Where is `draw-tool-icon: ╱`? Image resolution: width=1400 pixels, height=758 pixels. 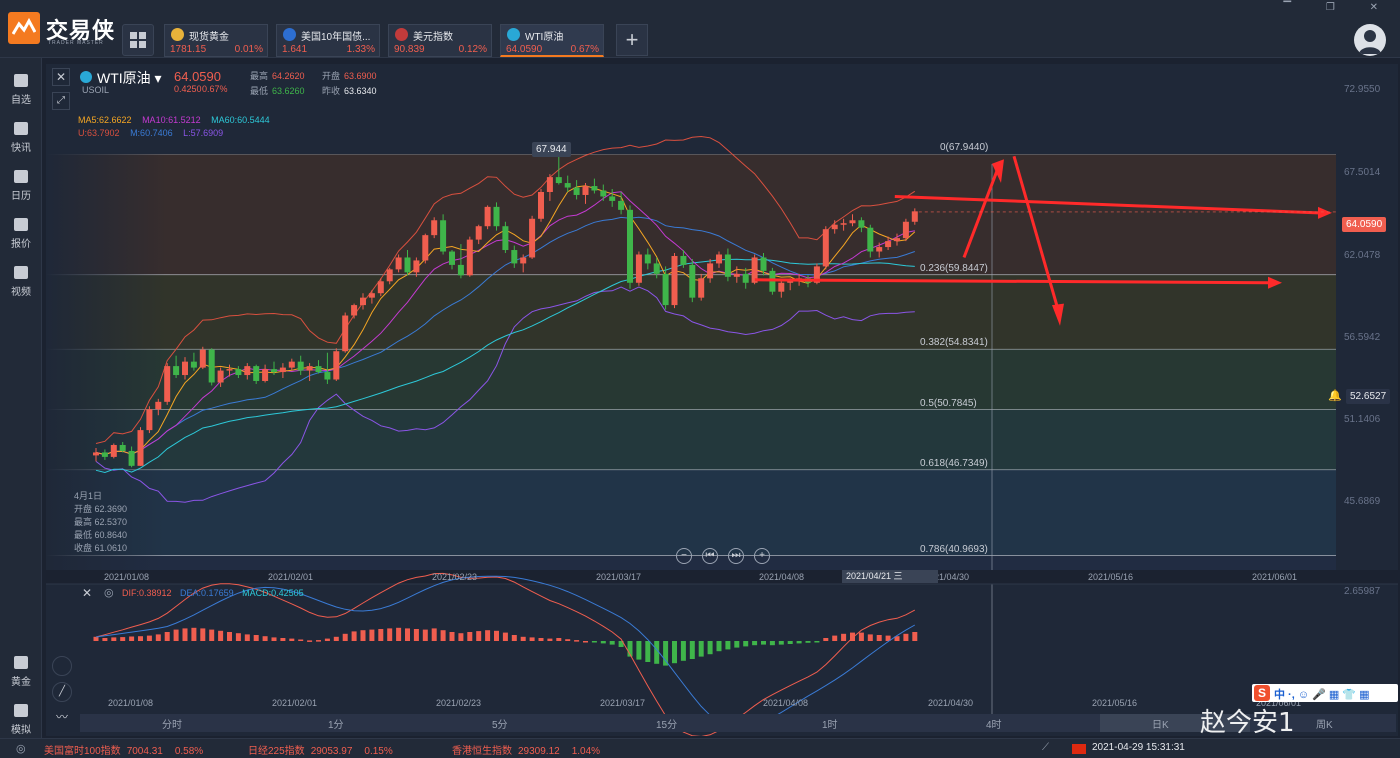
draw-tool-icon: ╱ is located at coordinates (62, 692).